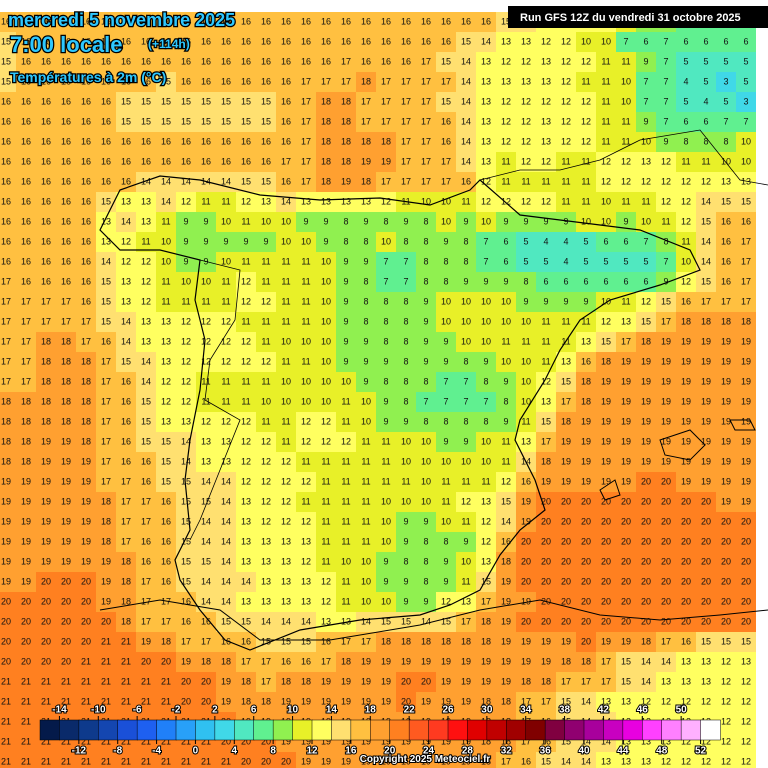  What do you see at coordinates (565, 710) in the screenshot?
I see `legend-tick-label: 38` at bounding box center [565, 710].